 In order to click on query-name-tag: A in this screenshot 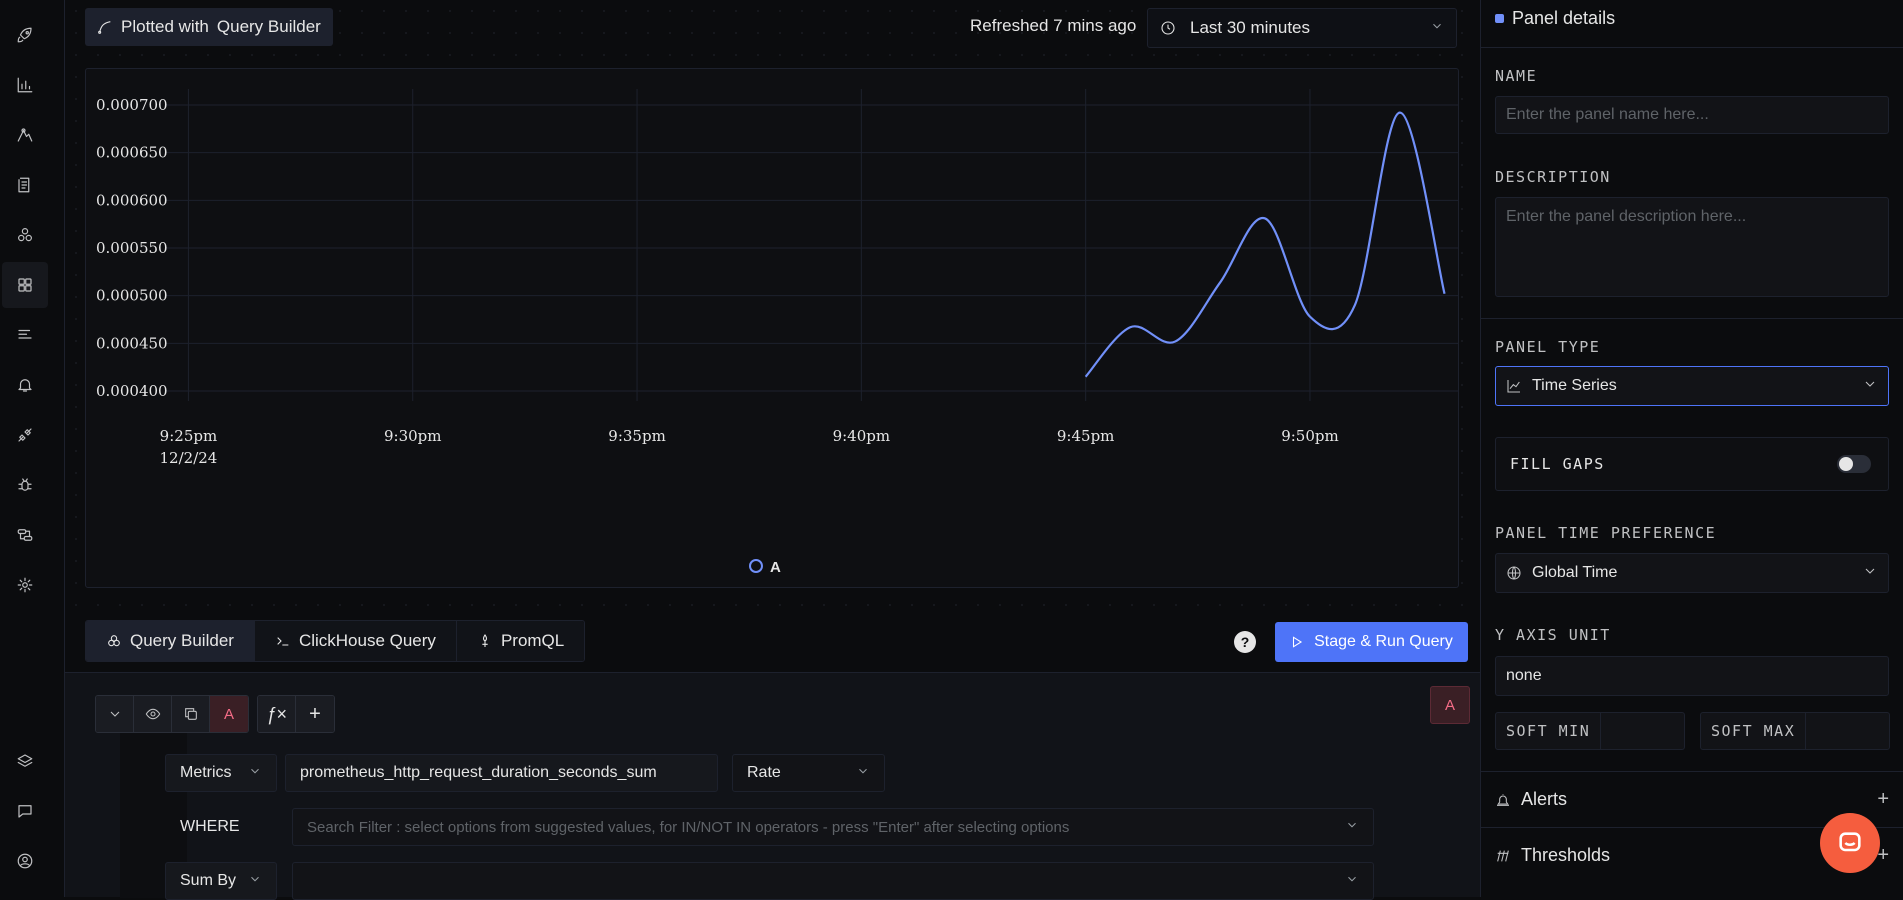, I will do `click(229, 714)`.